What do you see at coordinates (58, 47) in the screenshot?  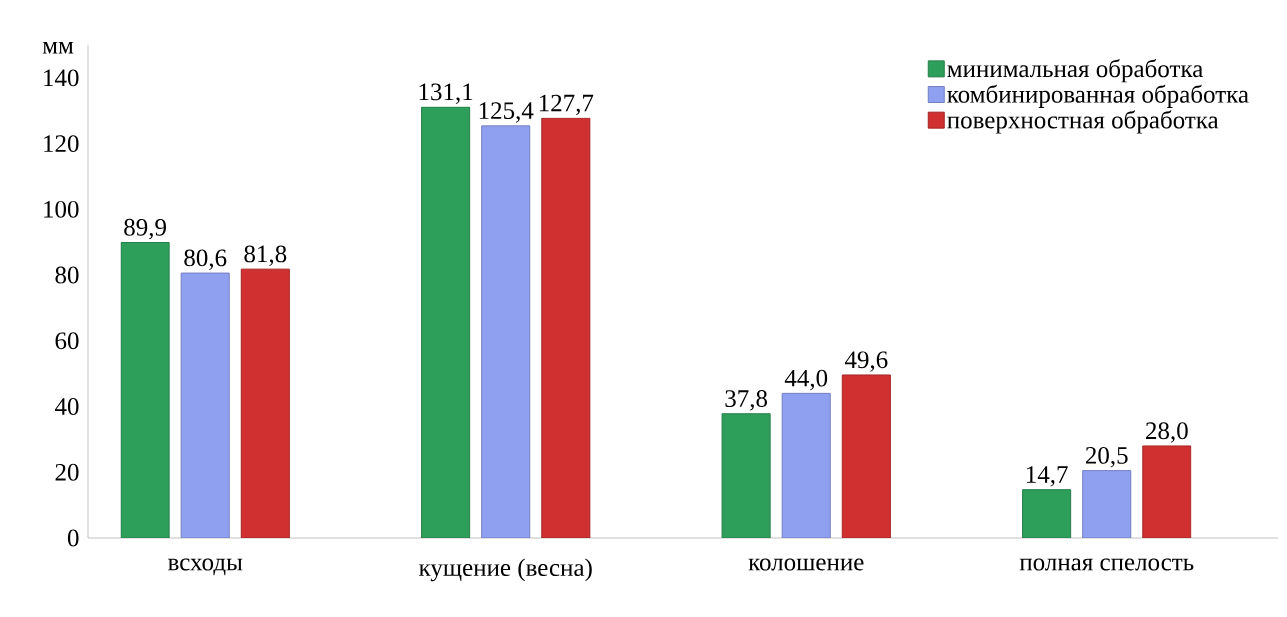 I see `y-axis-title: мм` at bounding box center [58, 47].